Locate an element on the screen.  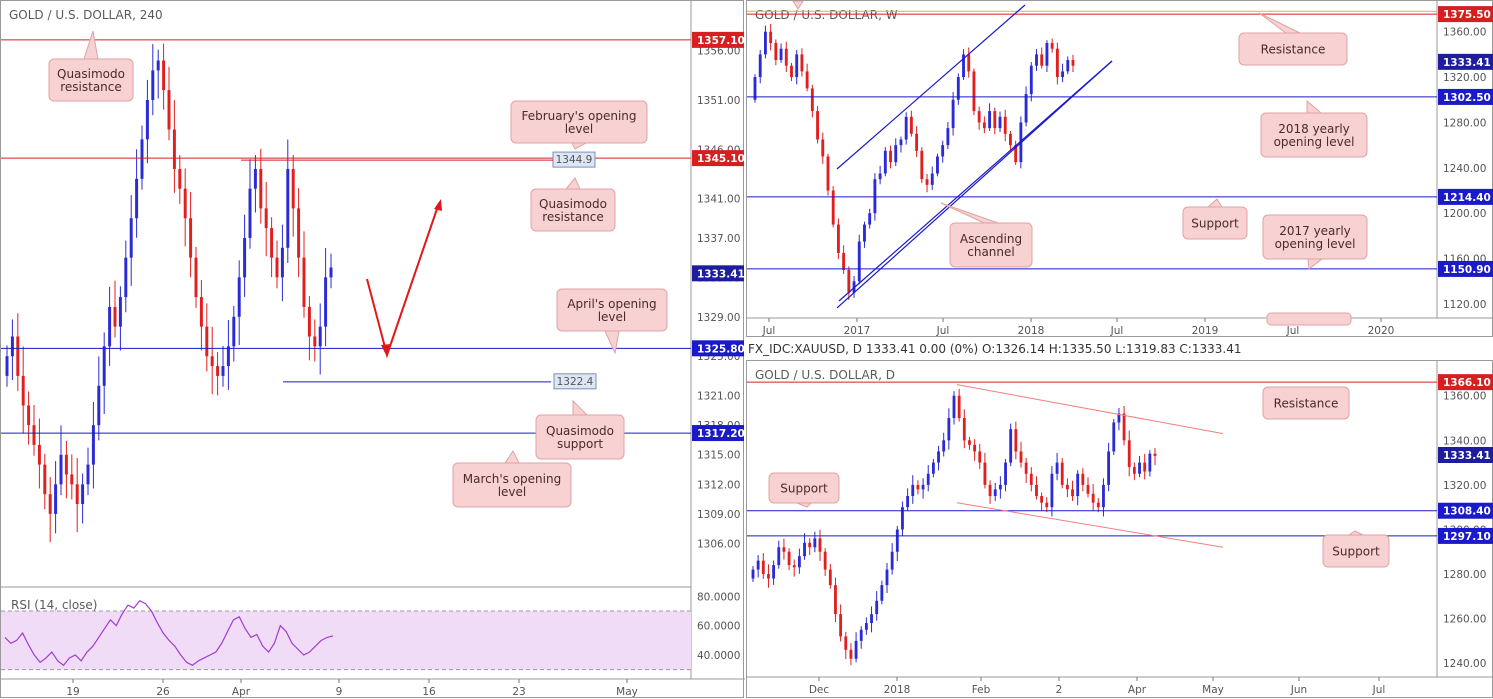
price-marker-box is located at coordinates (574, 159).